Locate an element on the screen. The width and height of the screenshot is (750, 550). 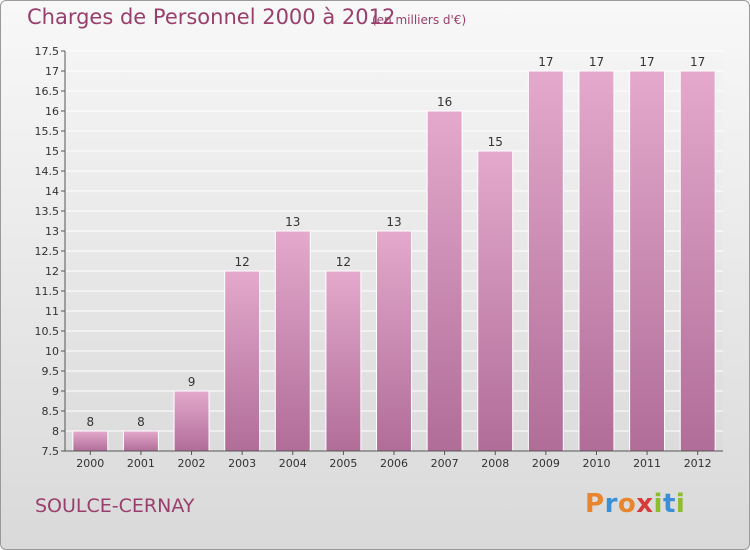
data-label: 16 is located at coordinates (444, 102).